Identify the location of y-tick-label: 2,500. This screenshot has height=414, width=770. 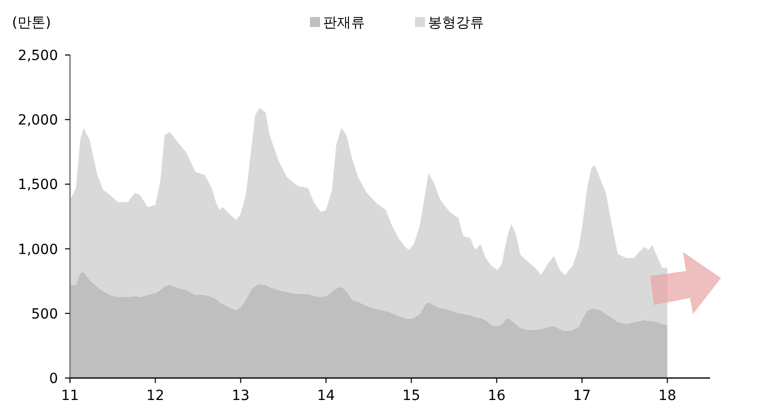
(38, 56).